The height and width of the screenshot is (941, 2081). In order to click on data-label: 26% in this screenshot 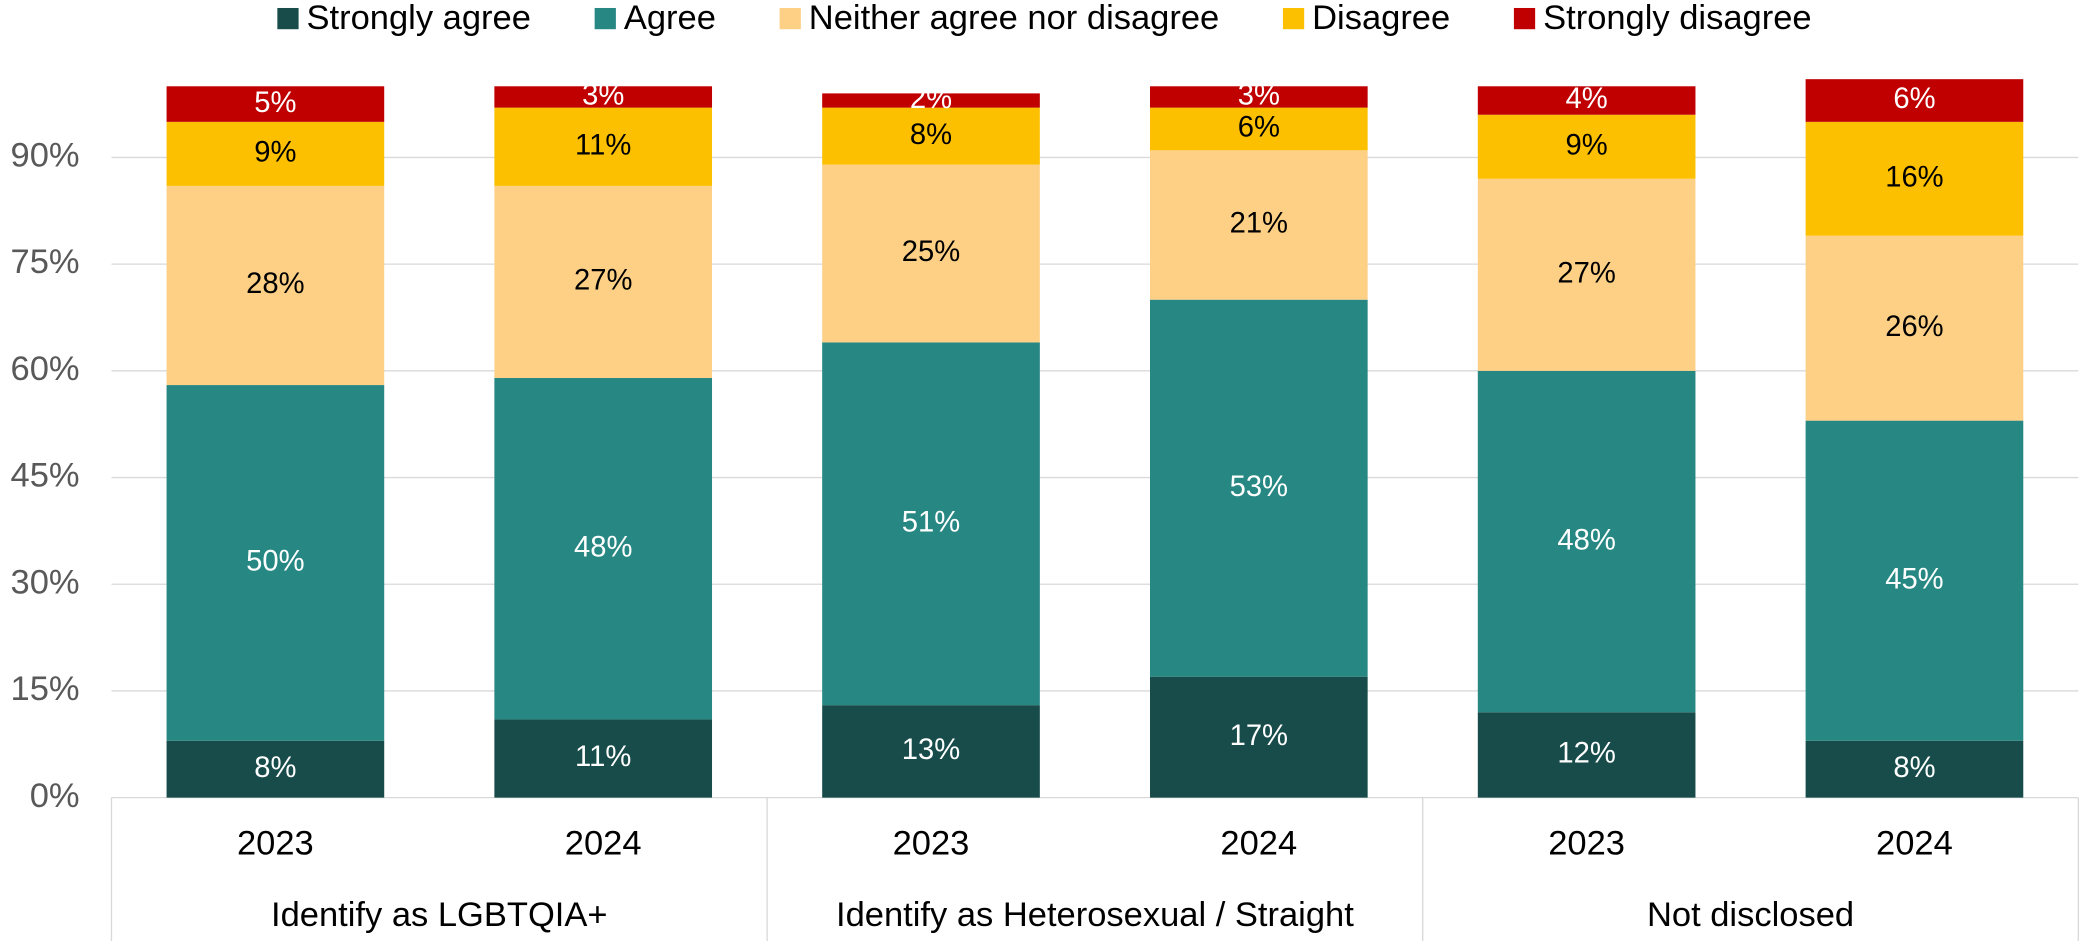, I will do `click(1914, 327)`.